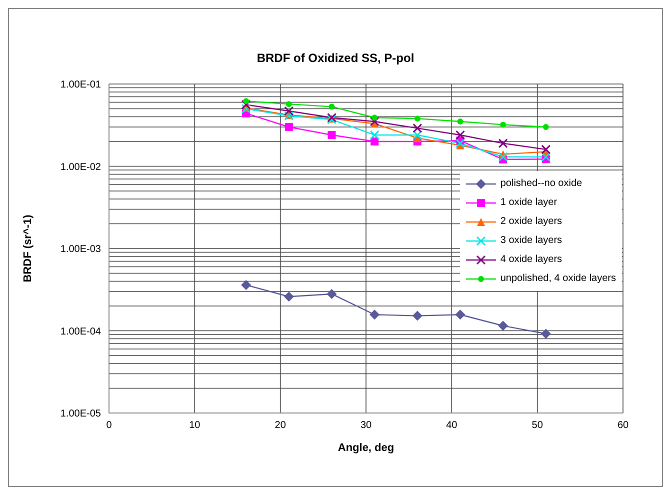 Image resolution: width=671 pixels, height=495 pixels. What do you see at coordinates (531, 241) in the screenshot?
I see `legend-label: 3 oxide layers` at bounding box center [531, 241].